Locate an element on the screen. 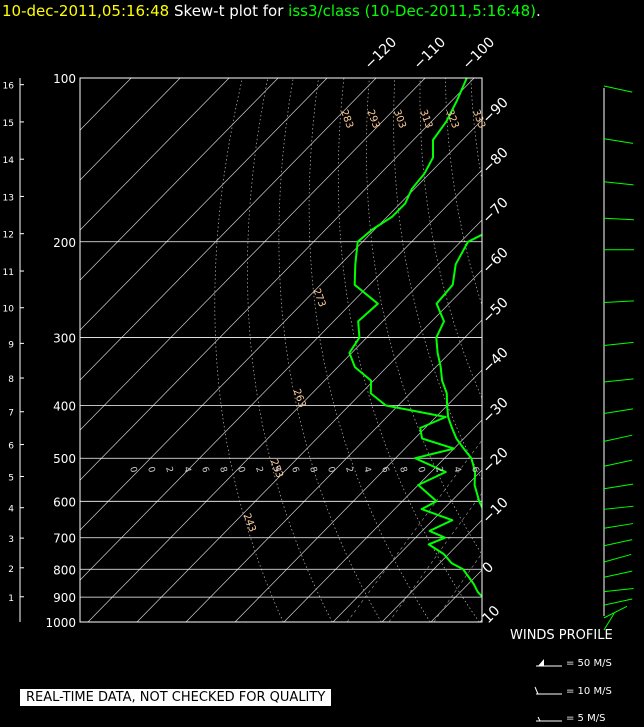 This screenshot has height=727, width=644. height-tick-label: 2 is located at coordinates (11, 570).